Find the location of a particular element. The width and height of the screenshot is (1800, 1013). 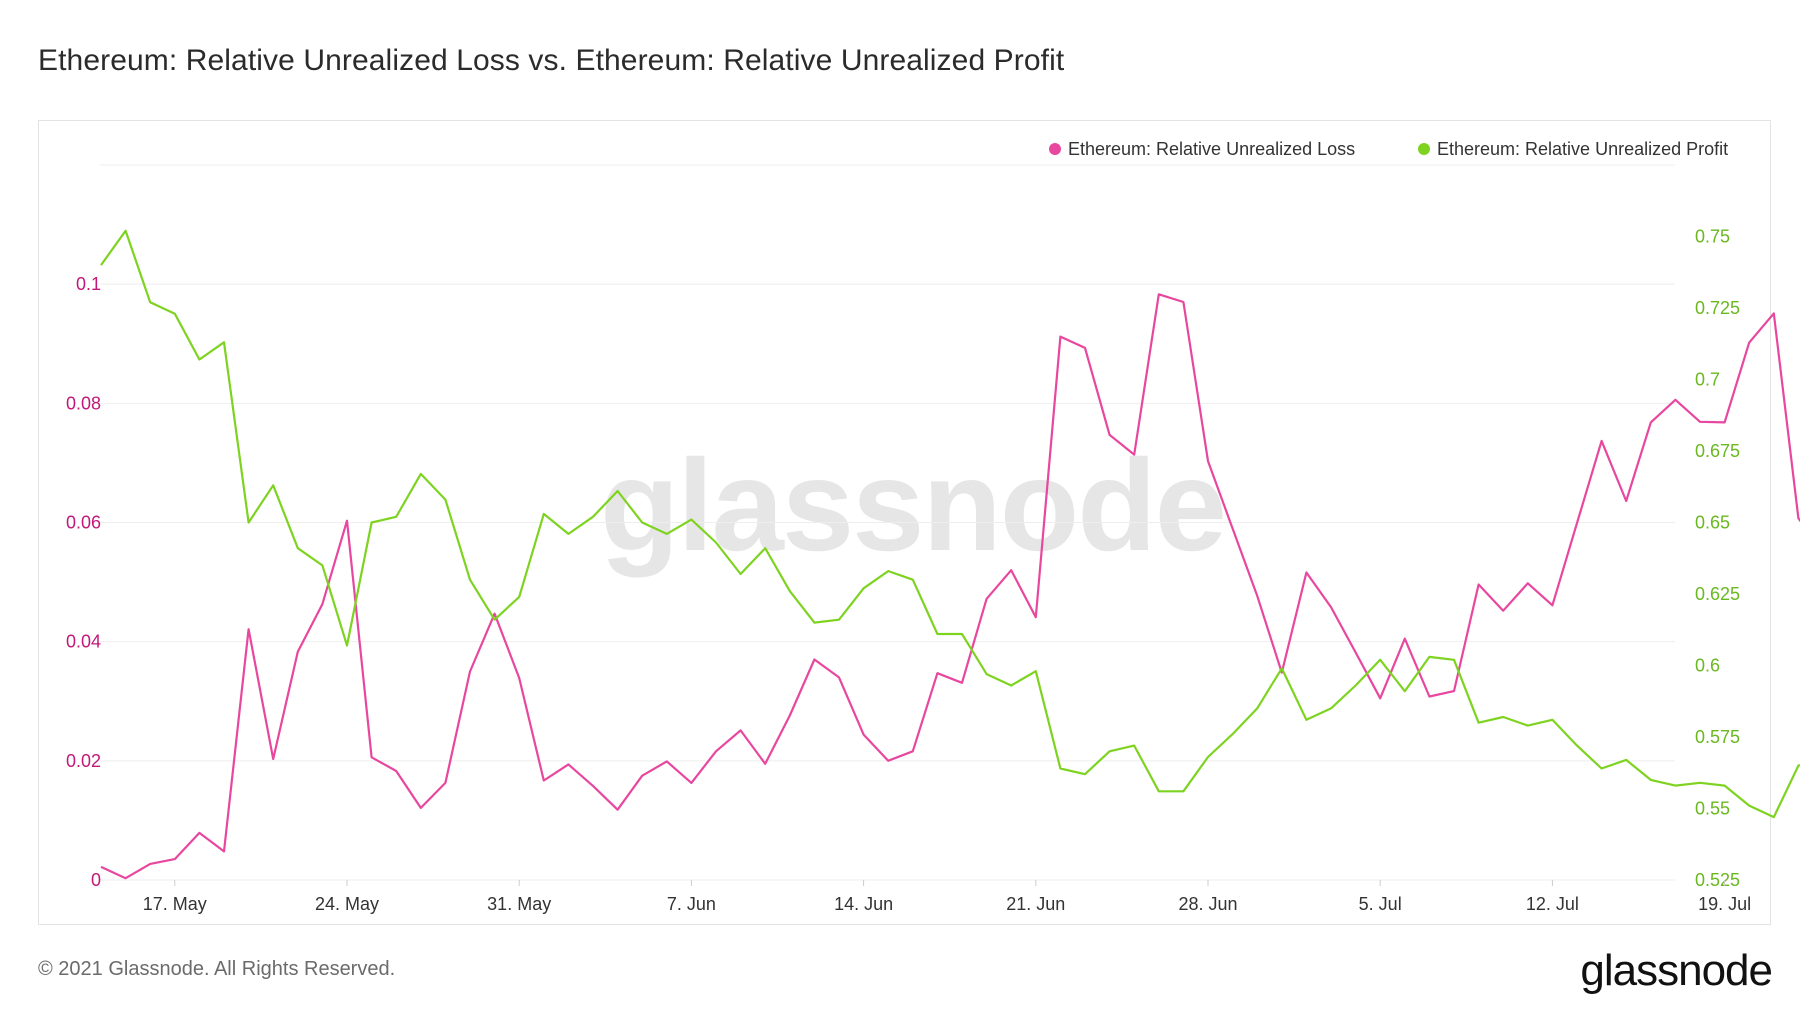

x-tick-label: 12. Jul is located at coordinates (1552, 904).